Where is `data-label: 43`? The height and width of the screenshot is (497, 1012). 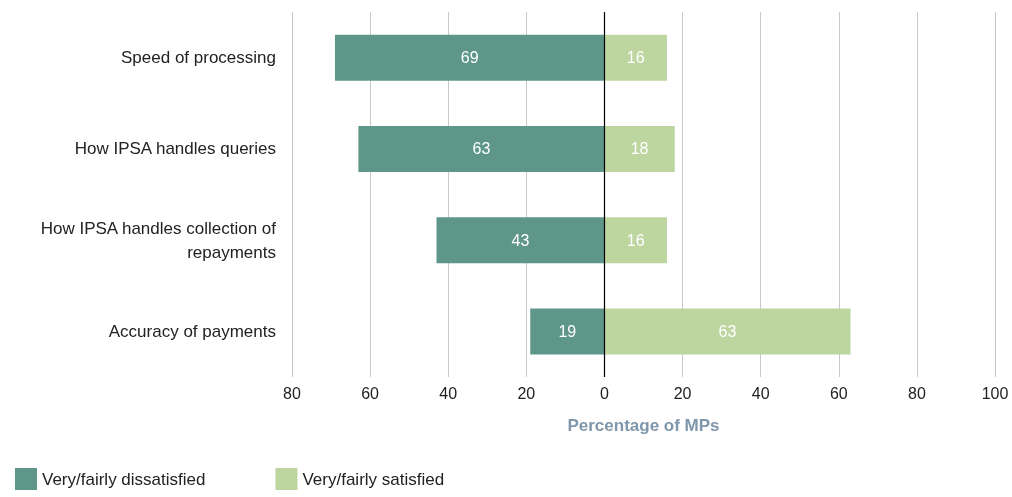 data-label: 43 is located at coordinates (520, 240).